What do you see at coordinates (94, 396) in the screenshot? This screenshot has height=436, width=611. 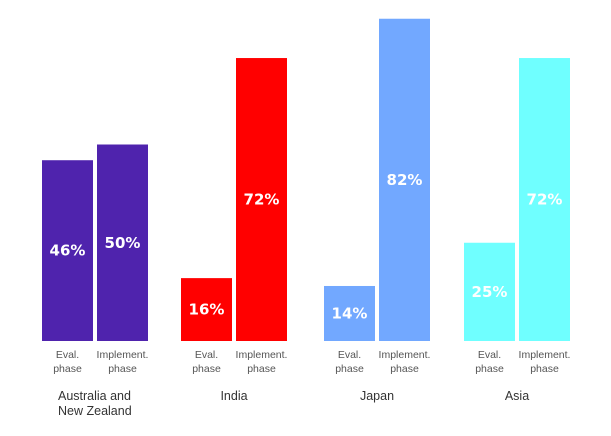 I see `category-label: Australia and` at bounding box center [94, 396].